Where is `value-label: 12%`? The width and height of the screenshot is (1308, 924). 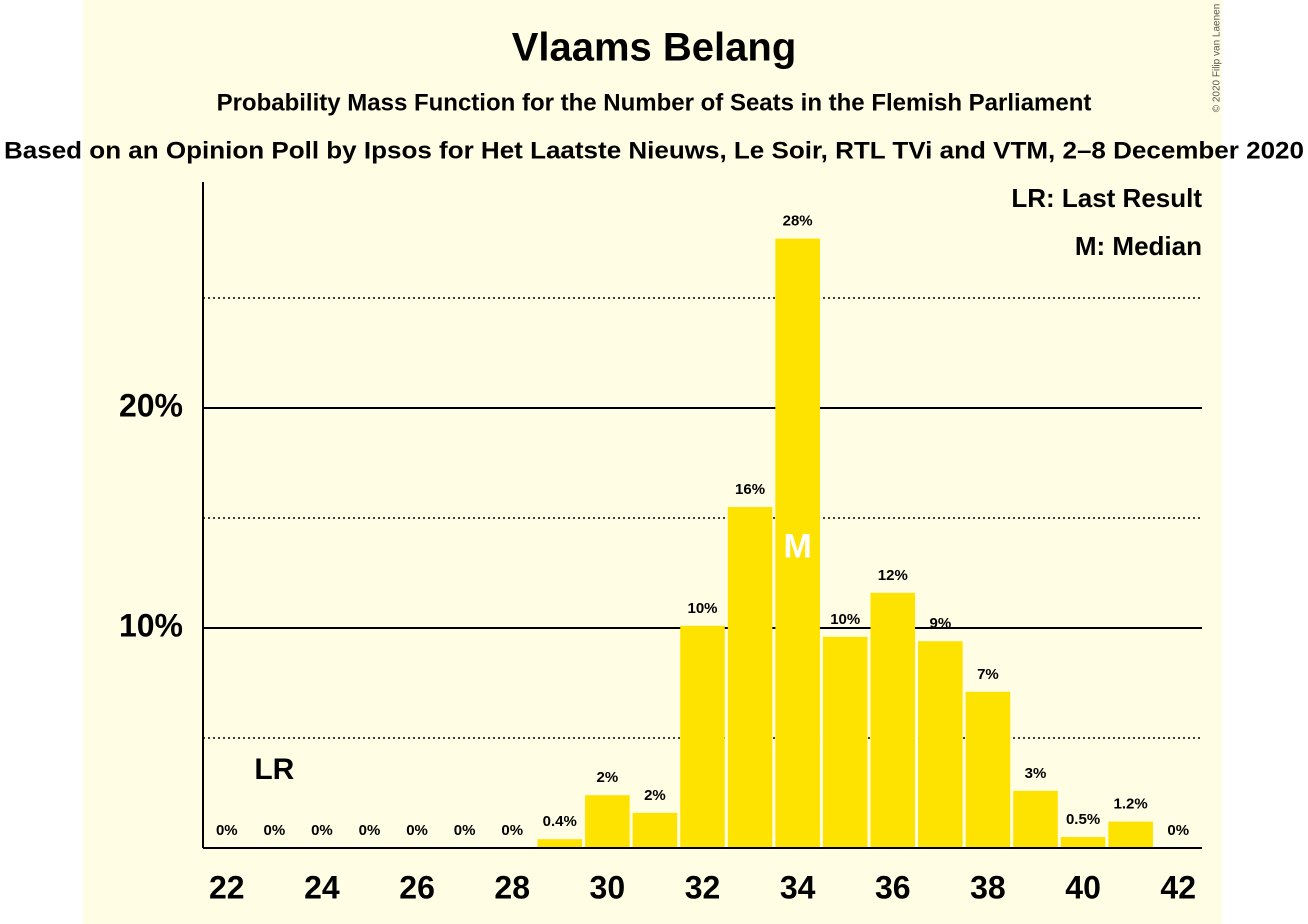 value-label: 12% is located at coordinates (893, 575).